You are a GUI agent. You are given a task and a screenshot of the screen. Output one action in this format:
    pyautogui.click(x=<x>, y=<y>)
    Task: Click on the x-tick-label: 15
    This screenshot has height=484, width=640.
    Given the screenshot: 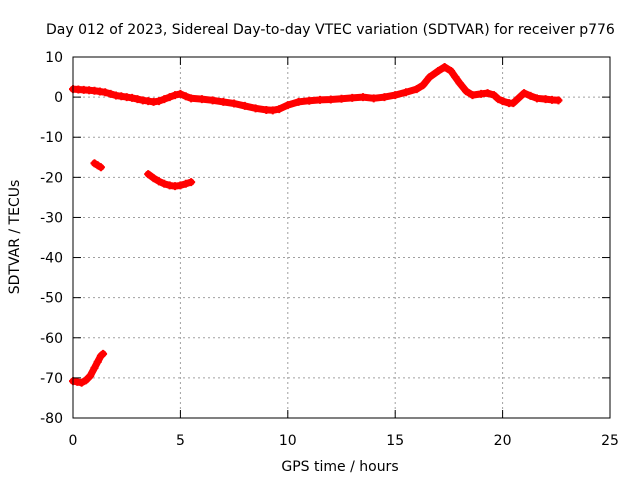 What is the action you would take?
    pyautogui.click(x=395, y=441)
    